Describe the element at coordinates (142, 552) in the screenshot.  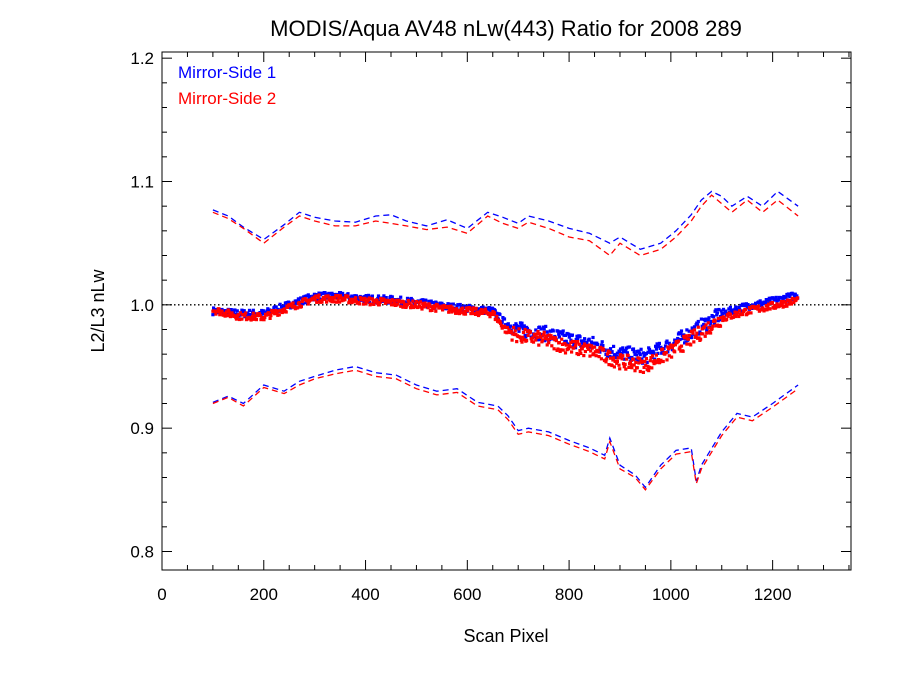
I see `y-tick-label: 0.8` at that location.